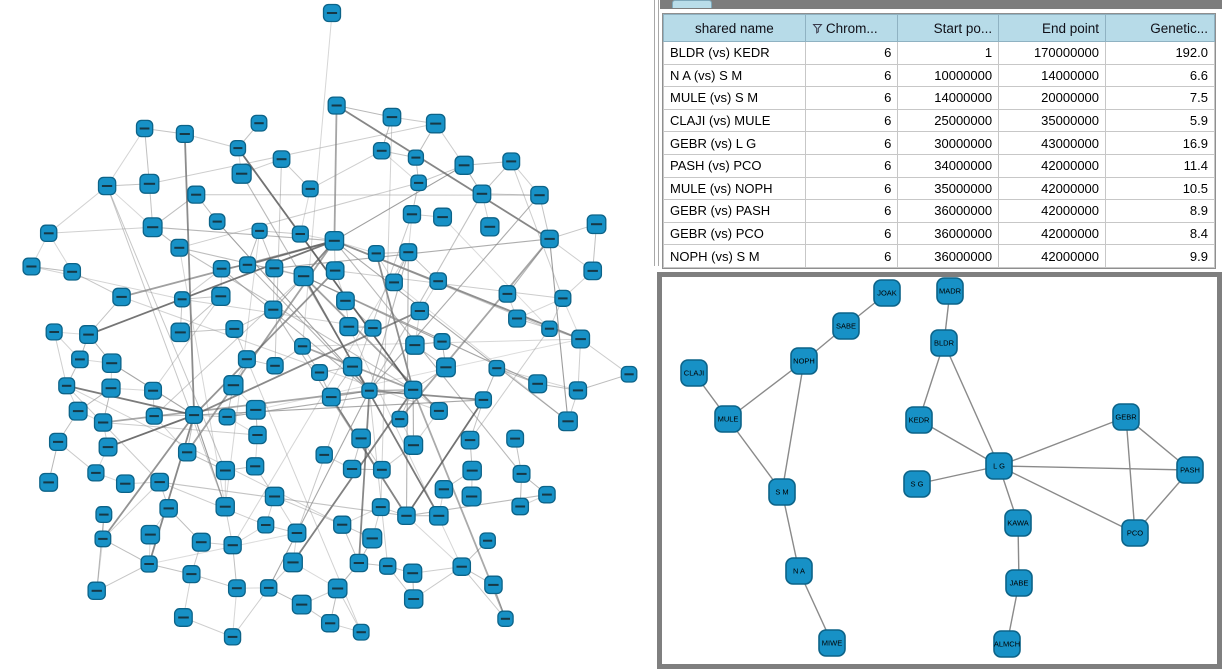 This screenshot has height=669, width=1222. I want to click on network-node-joak: JOAK, so click(887, 293).